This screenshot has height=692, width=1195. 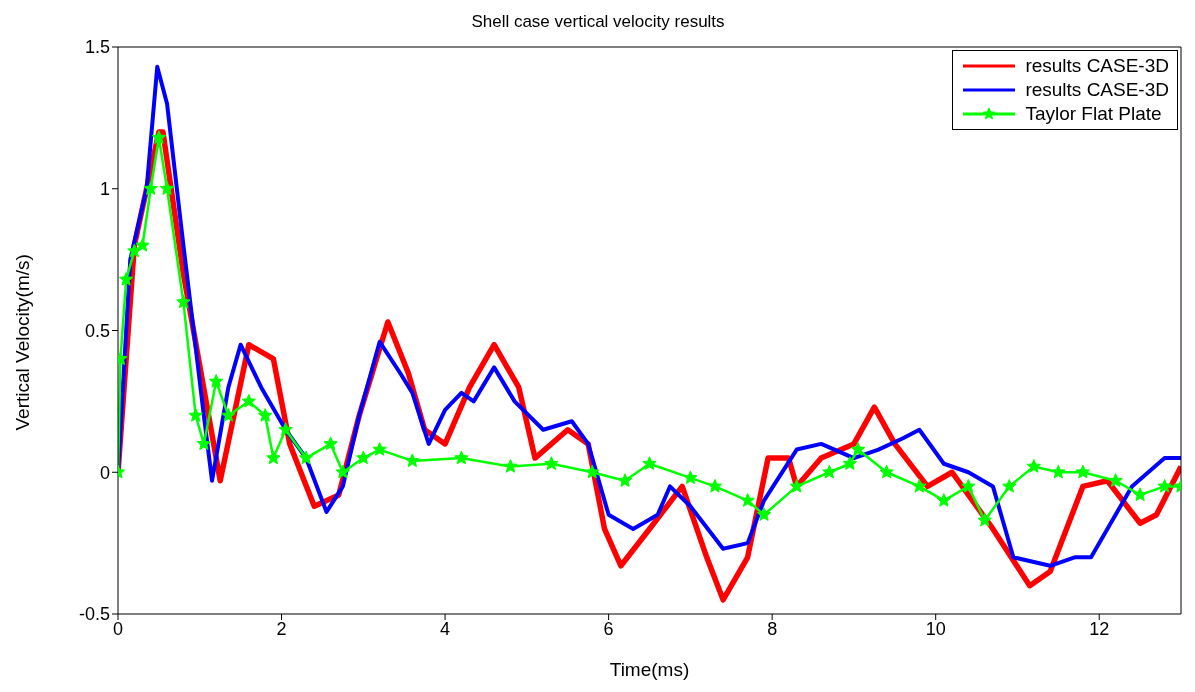 What do you see at coordinates (97, 330) in the screenshot?
I see `y-tick-label: 0.5` at bounding box center [97, 330].